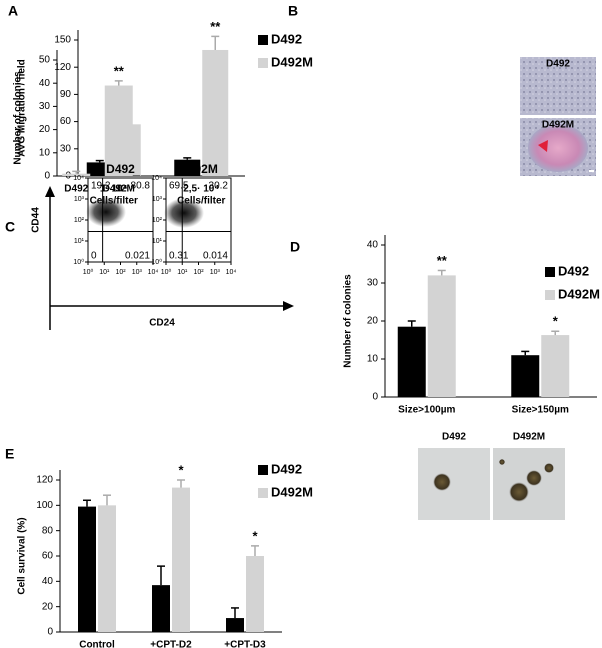  I want to click on image-label: D492M, so click(558, 125).